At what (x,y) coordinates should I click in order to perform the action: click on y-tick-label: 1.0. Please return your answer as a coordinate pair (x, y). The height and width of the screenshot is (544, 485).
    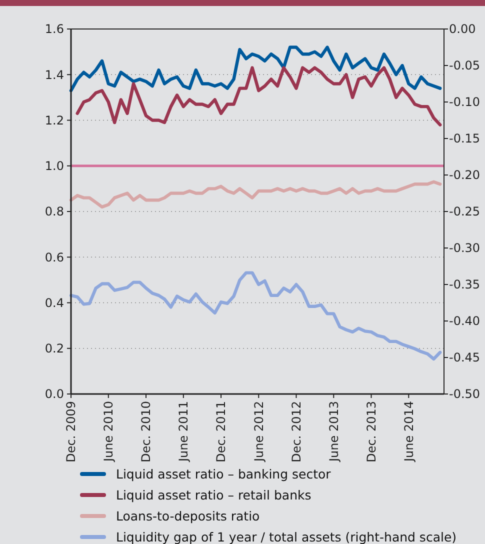
    Looking at the image, I should click on (54, 166).